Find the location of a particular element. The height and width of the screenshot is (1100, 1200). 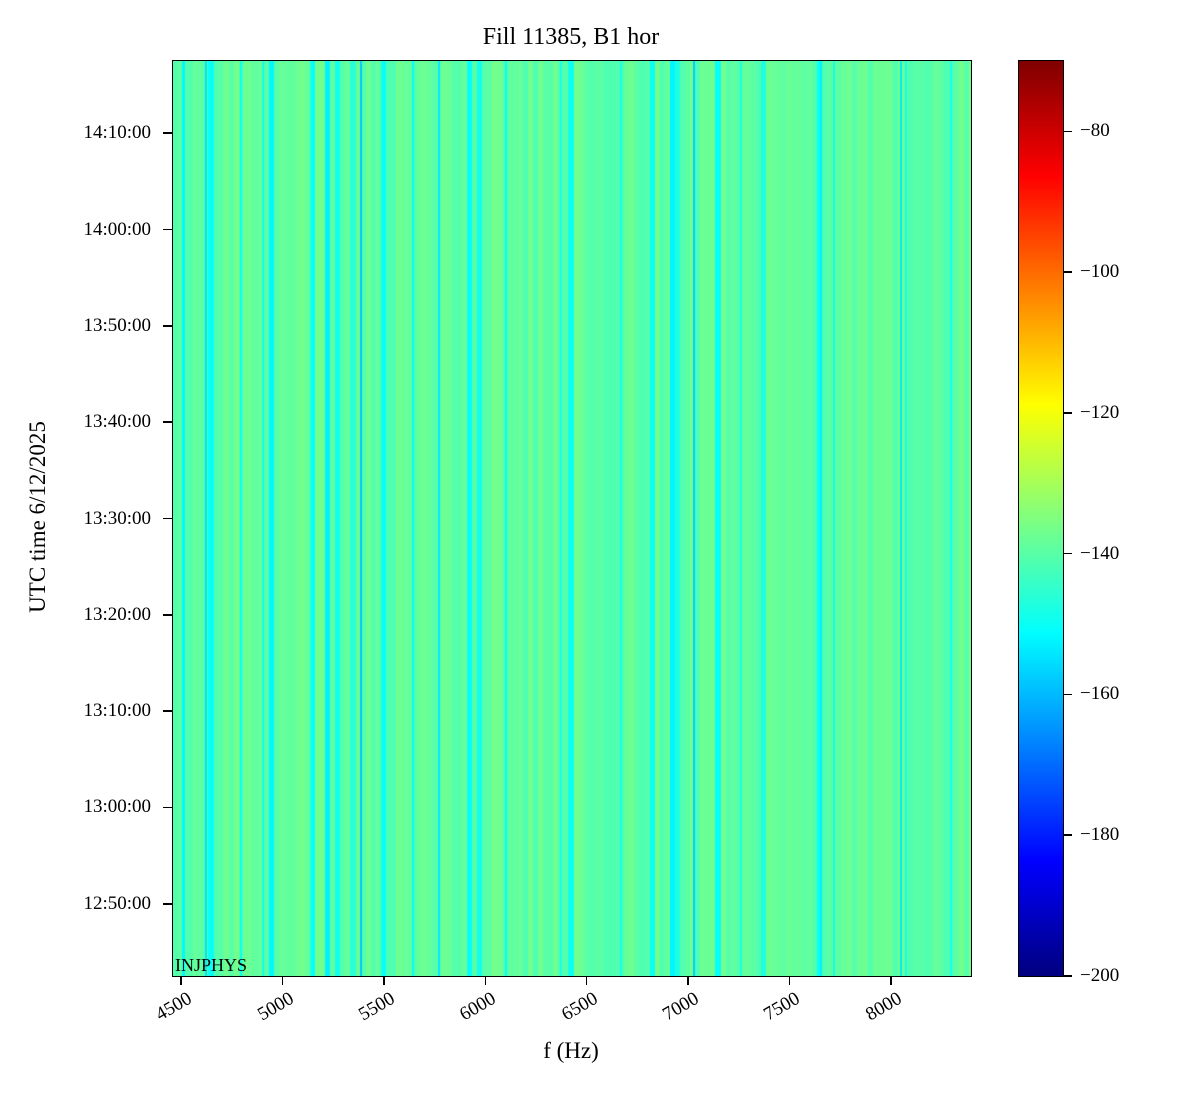

x-tick-label: 5500 is located at coordinates (376, 1007).